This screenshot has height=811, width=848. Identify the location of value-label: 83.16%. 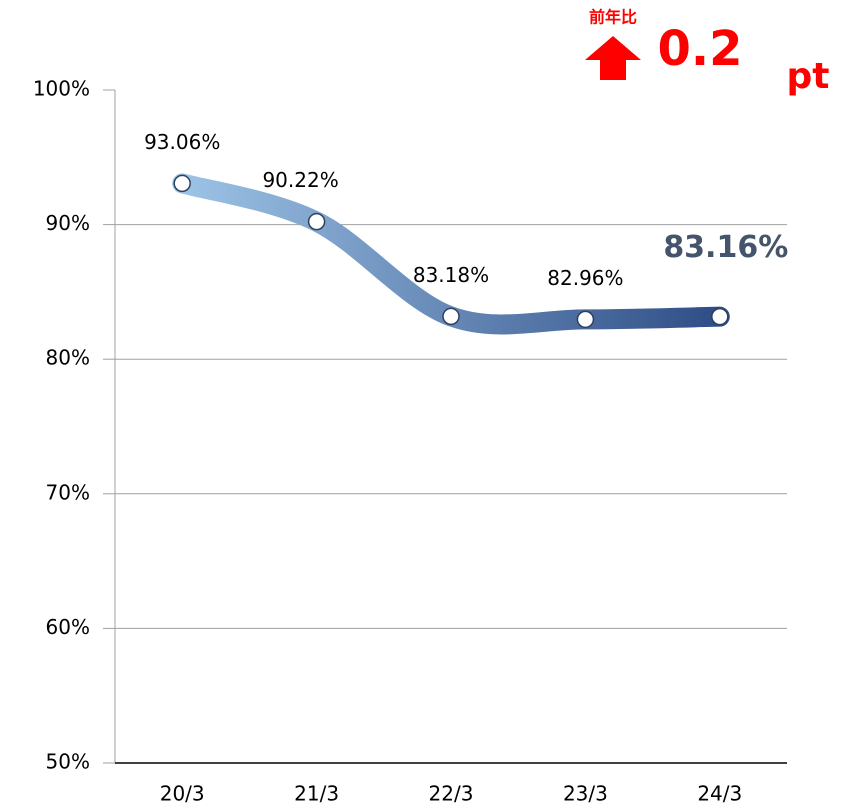
(725, 247).